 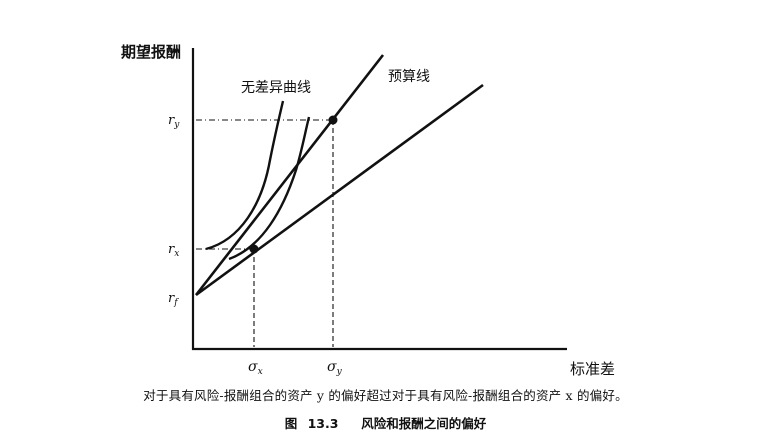 What do you see at coordinates (335, 368) in the screenshot?
I see `tick-sigma-y: σy` at bounding box center [335, 368].